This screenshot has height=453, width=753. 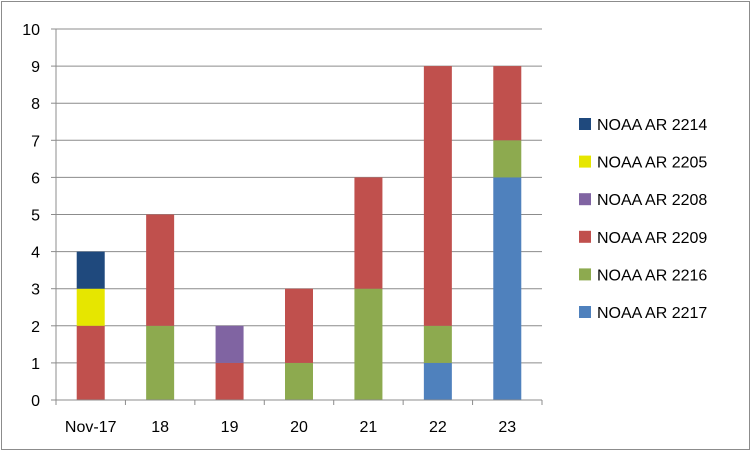 I want to click on y-tick-label: 7, so click(x=35, y=141).